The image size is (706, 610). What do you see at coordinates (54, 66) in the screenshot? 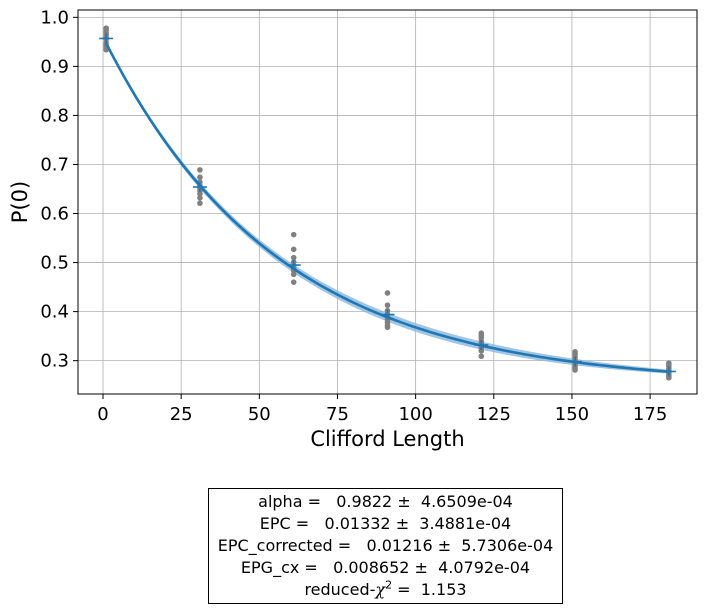
I see `y-tick-label: 0.9` at bounding box center [54, 66].